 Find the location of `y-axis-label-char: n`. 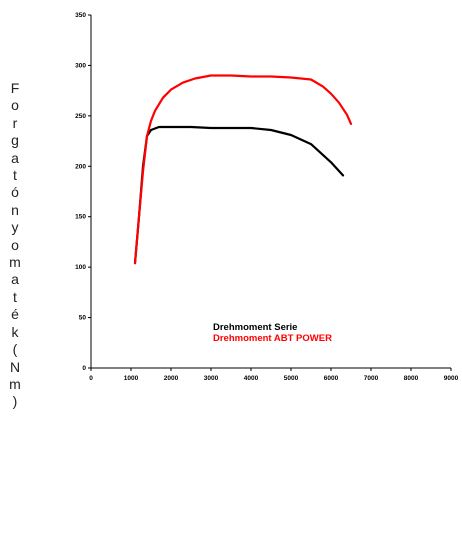

y-axis-label-char: n is located at coordinates (15, 209).